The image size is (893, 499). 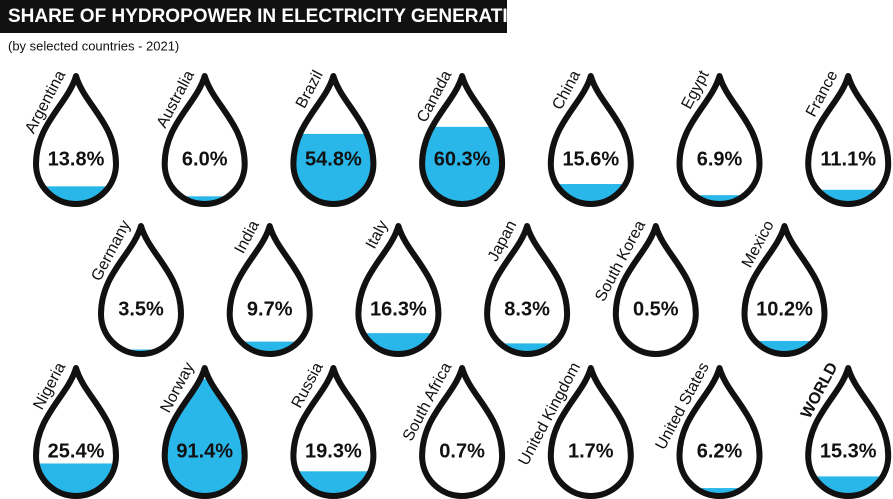 I want to click on chart-subtitle: (by selected countries - 2021), so click(x=93, y=45).